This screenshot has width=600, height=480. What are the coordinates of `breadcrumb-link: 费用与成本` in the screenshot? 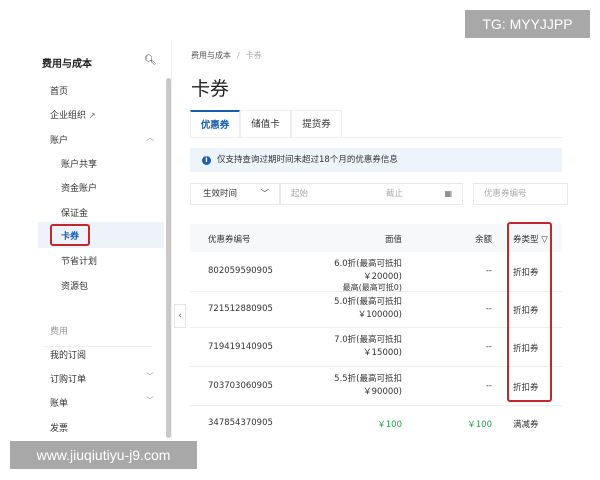 It's located at (211, 55).